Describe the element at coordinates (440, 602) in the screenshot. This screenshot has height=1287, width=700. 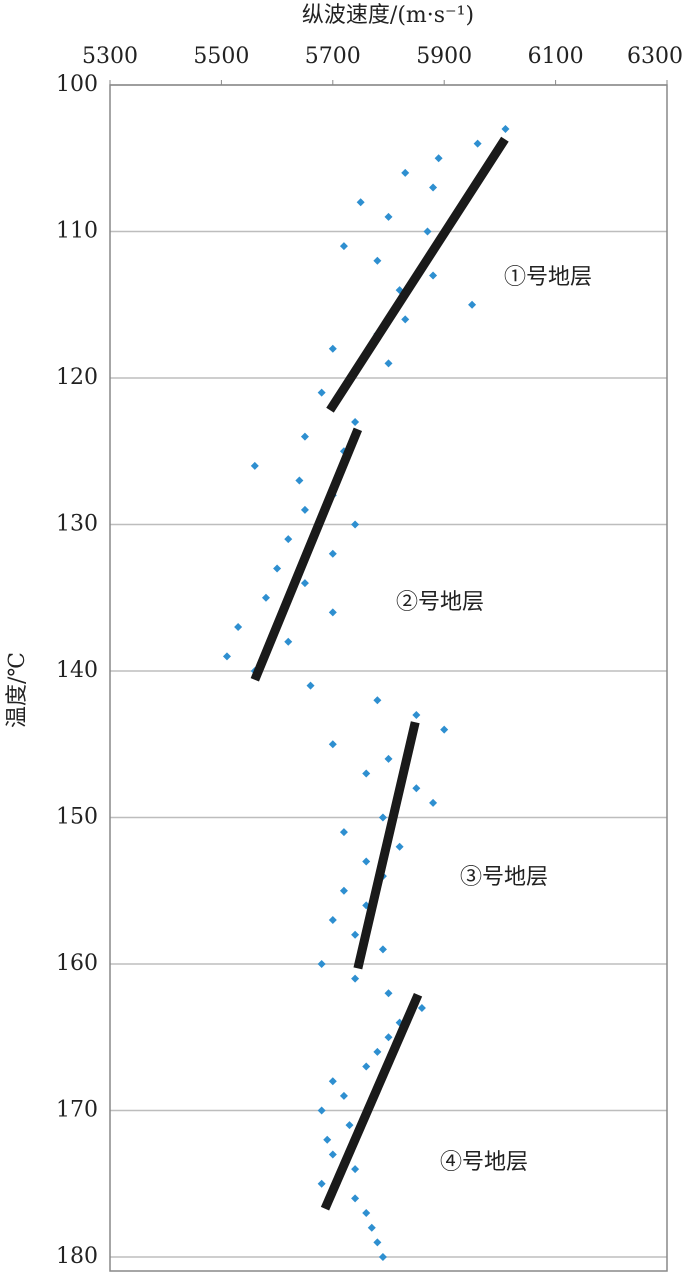
I see `annotation: ②号地层` at that location.